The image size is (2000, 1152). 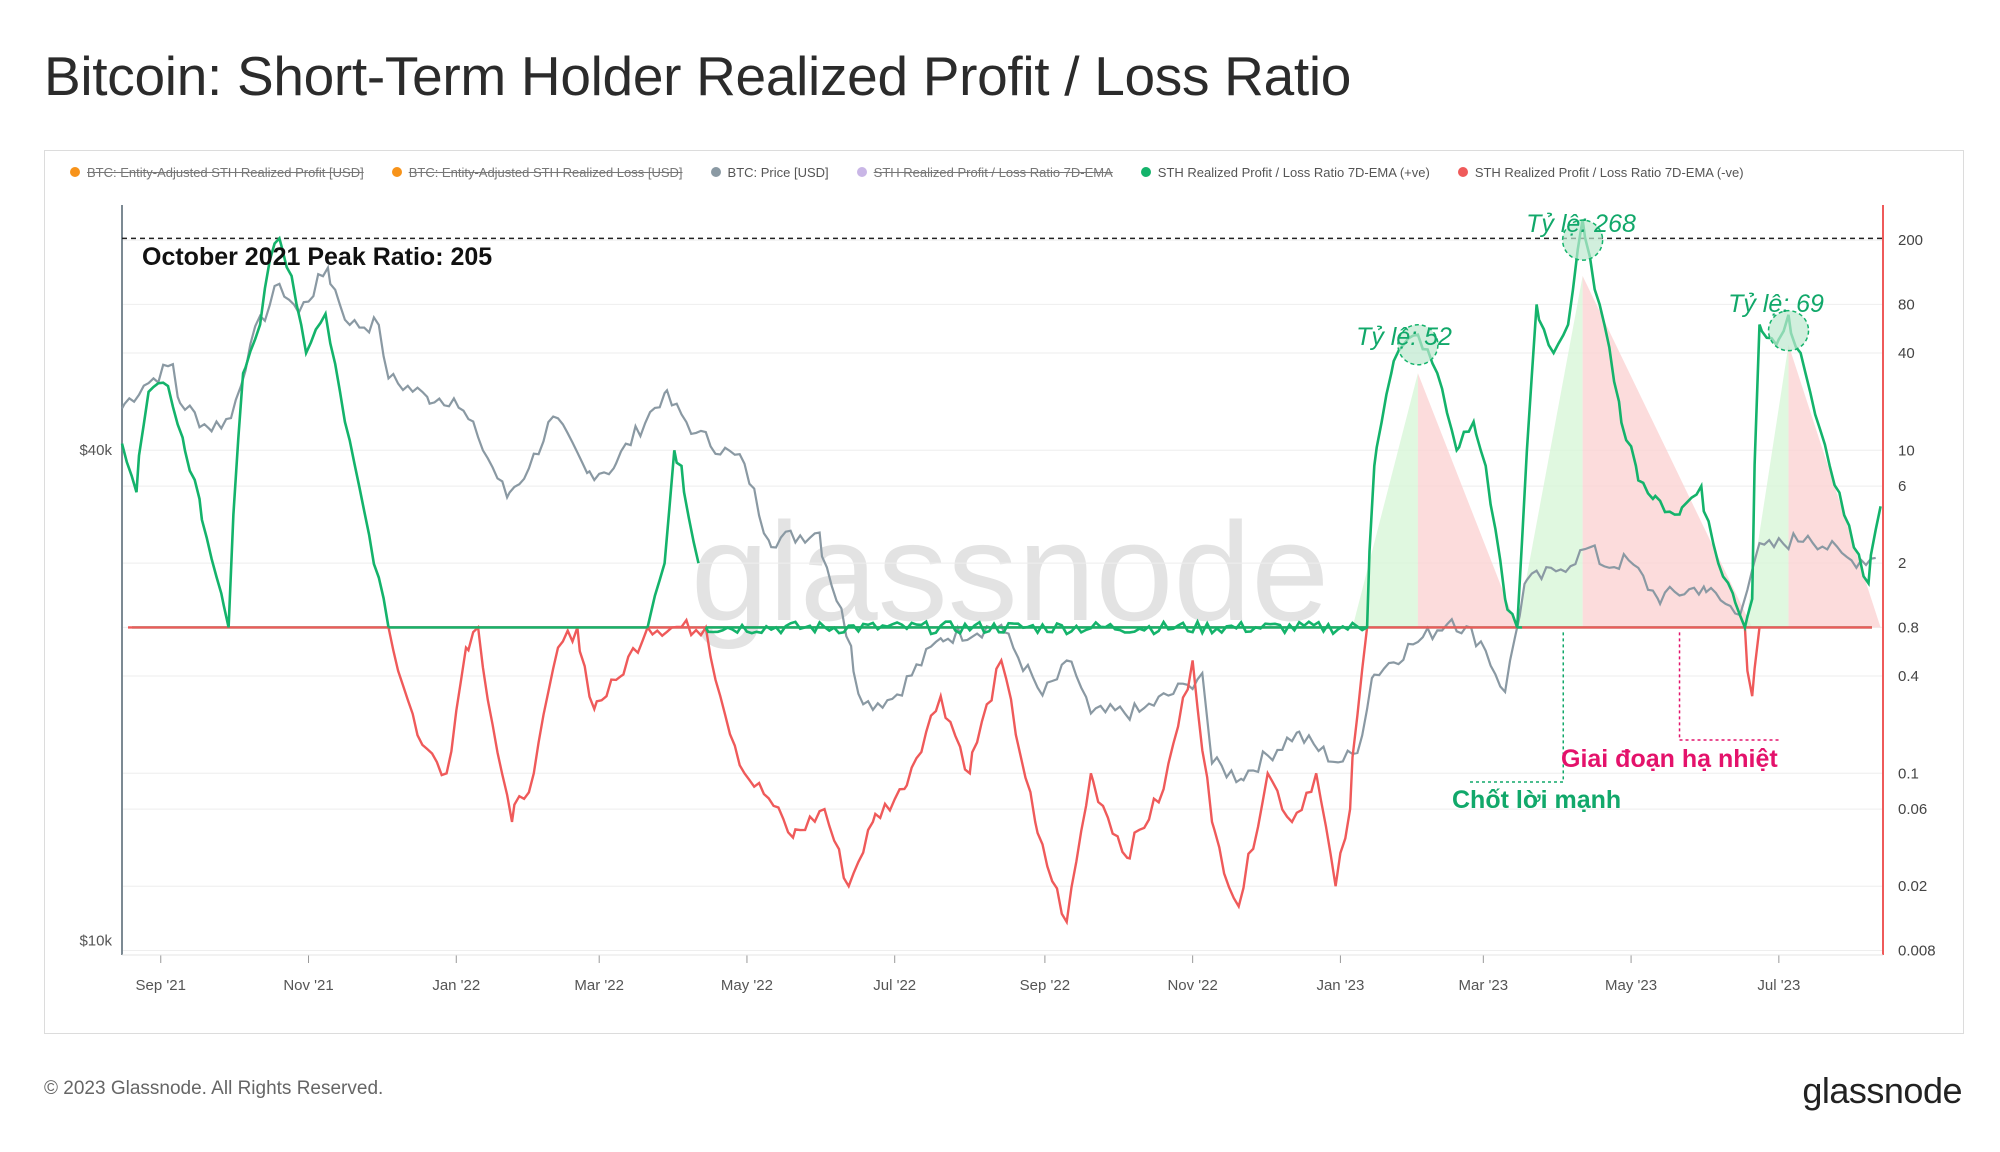 I want to click on right-axis-tick: 2, so click(x=1902, y=563).